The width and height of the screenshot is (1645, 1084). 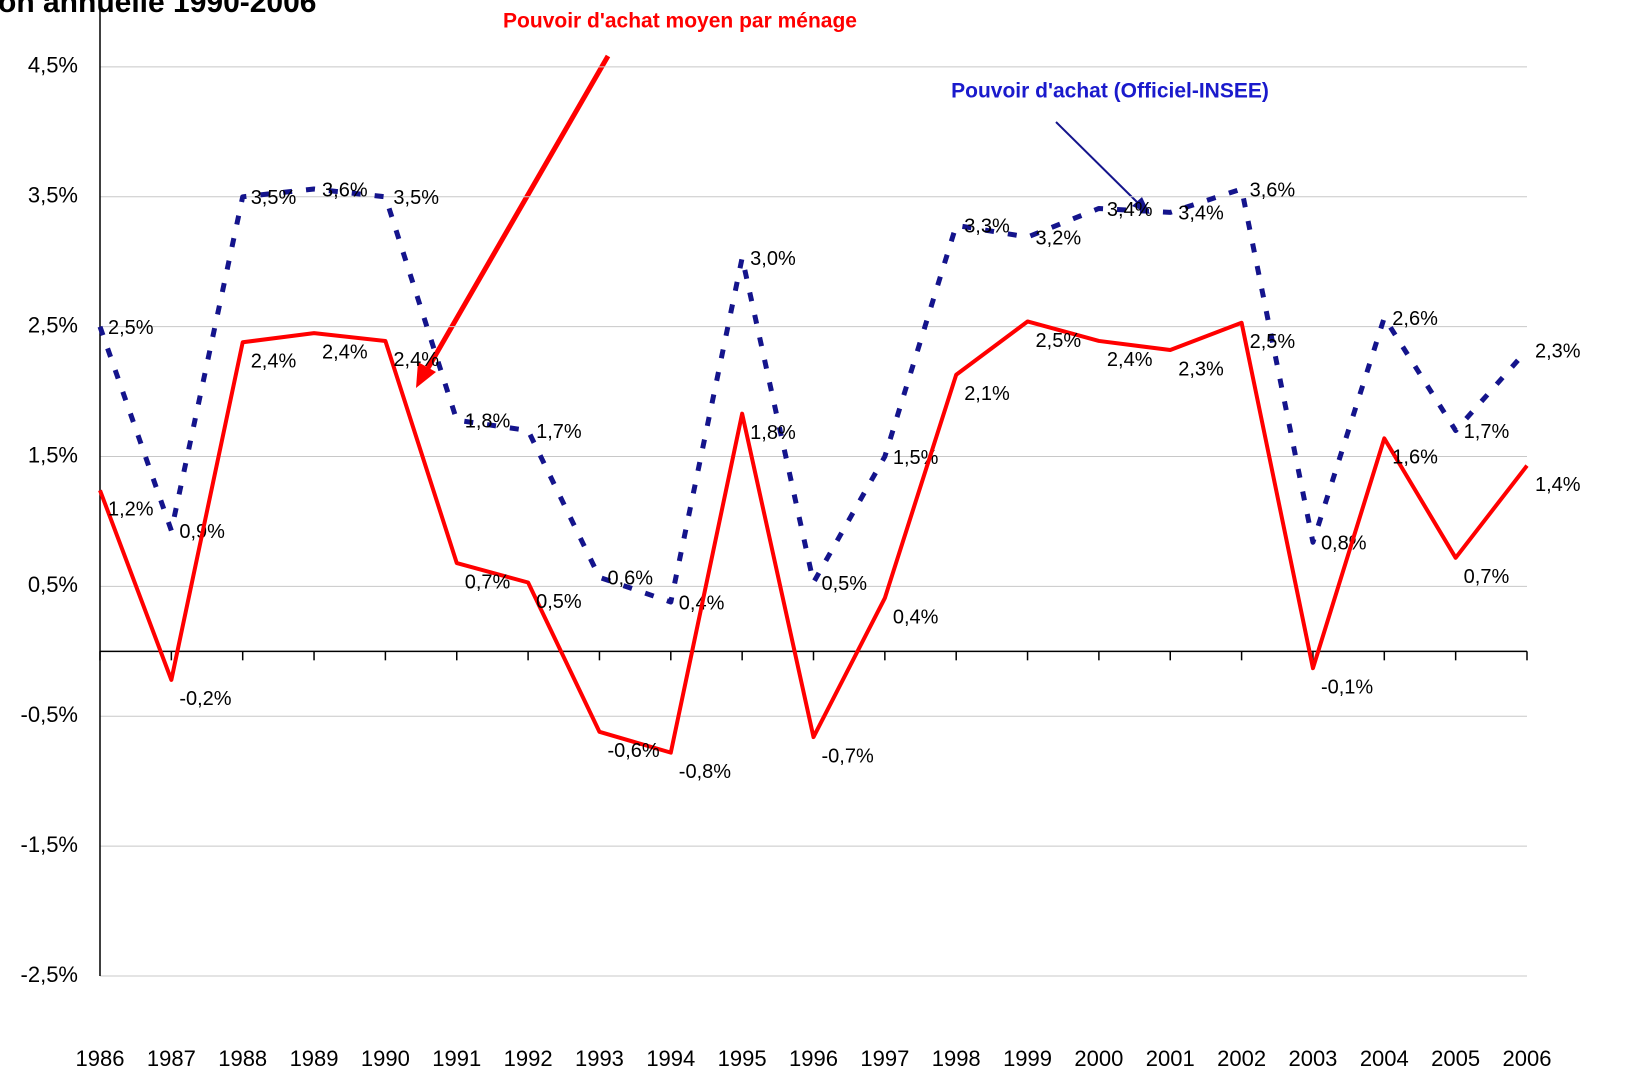 What do you see at coordinates (916, 617) in the screenshot?
I see `data-label: 0,4%` at bounding box center [916, 617].